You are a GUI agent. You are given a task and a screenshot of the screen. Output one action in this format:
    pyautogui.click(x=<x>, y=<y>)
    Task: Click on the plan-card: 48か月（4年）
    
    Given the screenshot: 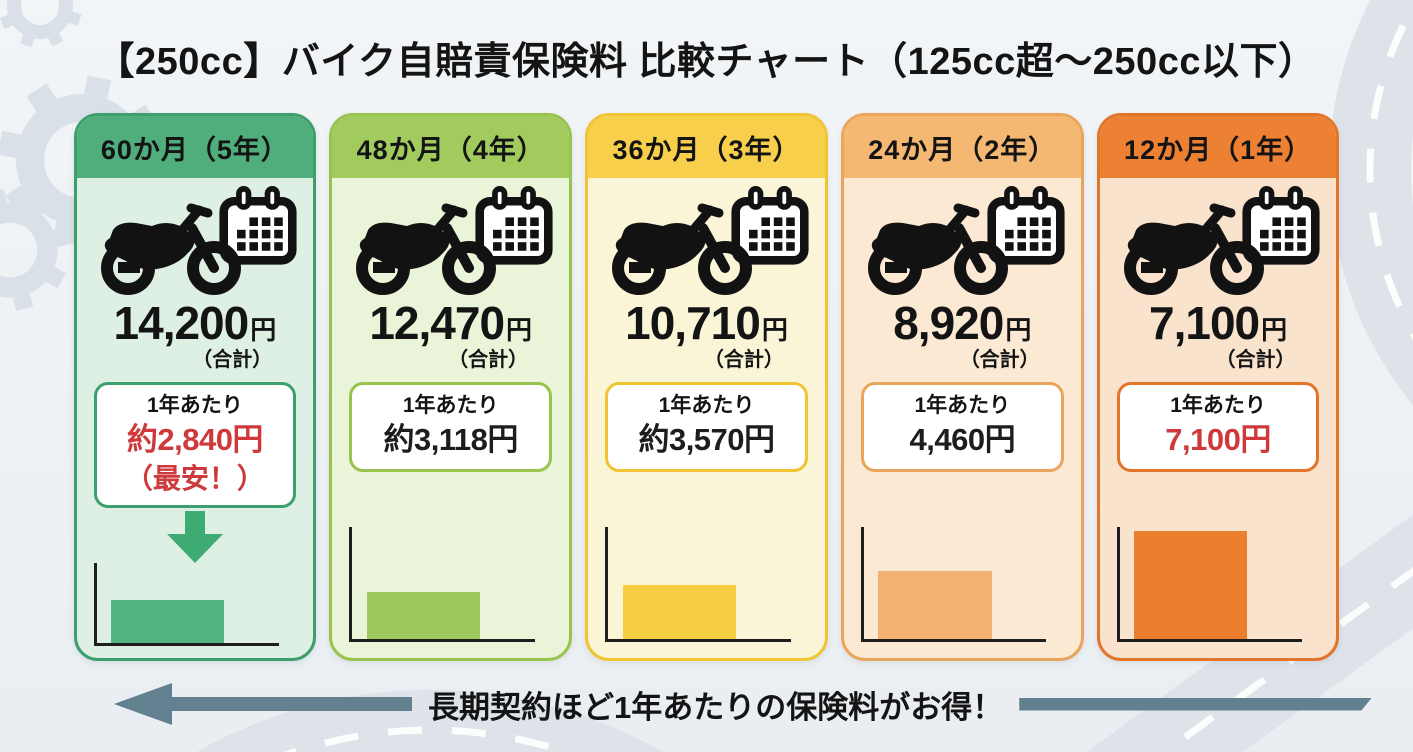 What is the action you would take?
    pyautogui.click(x=451, y=387)
    